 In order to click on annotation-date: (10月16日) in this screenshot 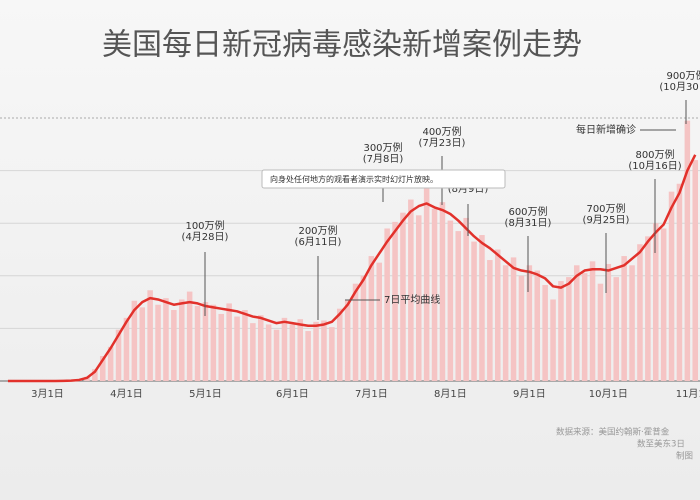, I will do `click(654, 166)`.